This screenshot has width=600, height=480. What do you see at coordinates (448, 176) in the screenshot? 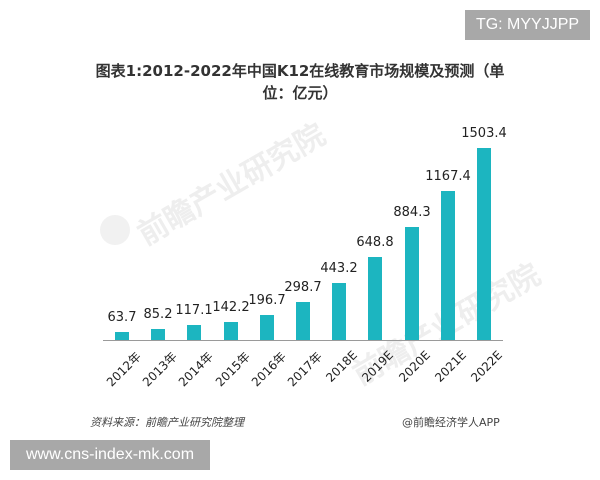
I see `bar-value-label: 1167.4` at bounding box center [448, 176].